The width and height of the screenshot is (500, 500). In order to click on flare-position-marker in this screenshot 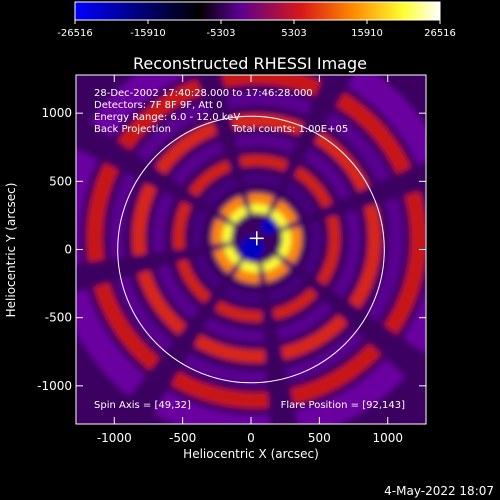, I will do `click(256, 238)`.